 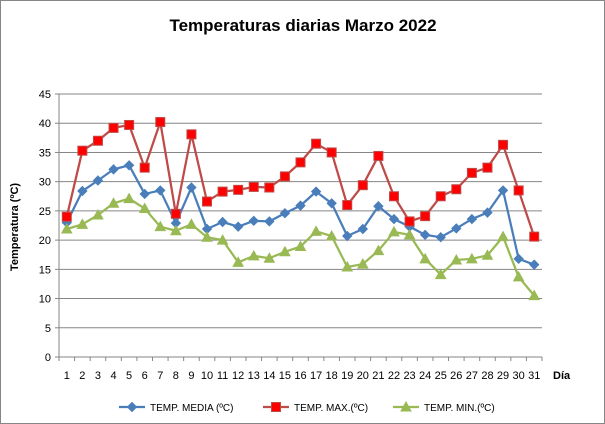 I want to click on y-axis-title: Temperatura (ºC), so click(x=15, y=227).